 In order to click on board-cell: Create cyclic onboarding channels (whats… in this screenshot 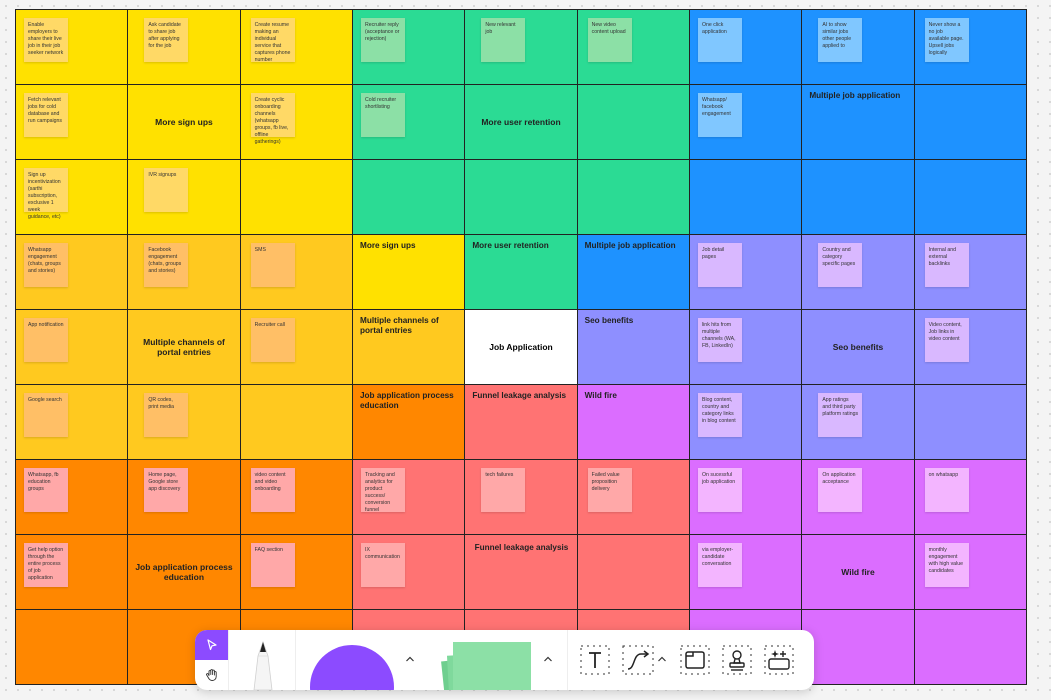, I will do `click(296, 122)`.